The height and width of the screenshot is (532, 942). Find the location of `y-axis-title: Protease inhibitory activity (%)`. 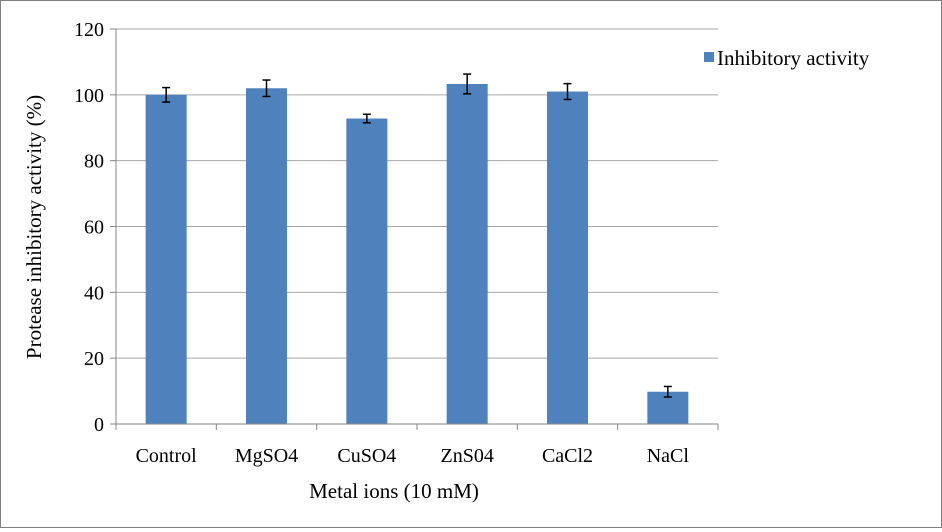

y-axis-title: Protease inhibitory activity (%) is located at coordinates (34, 227).